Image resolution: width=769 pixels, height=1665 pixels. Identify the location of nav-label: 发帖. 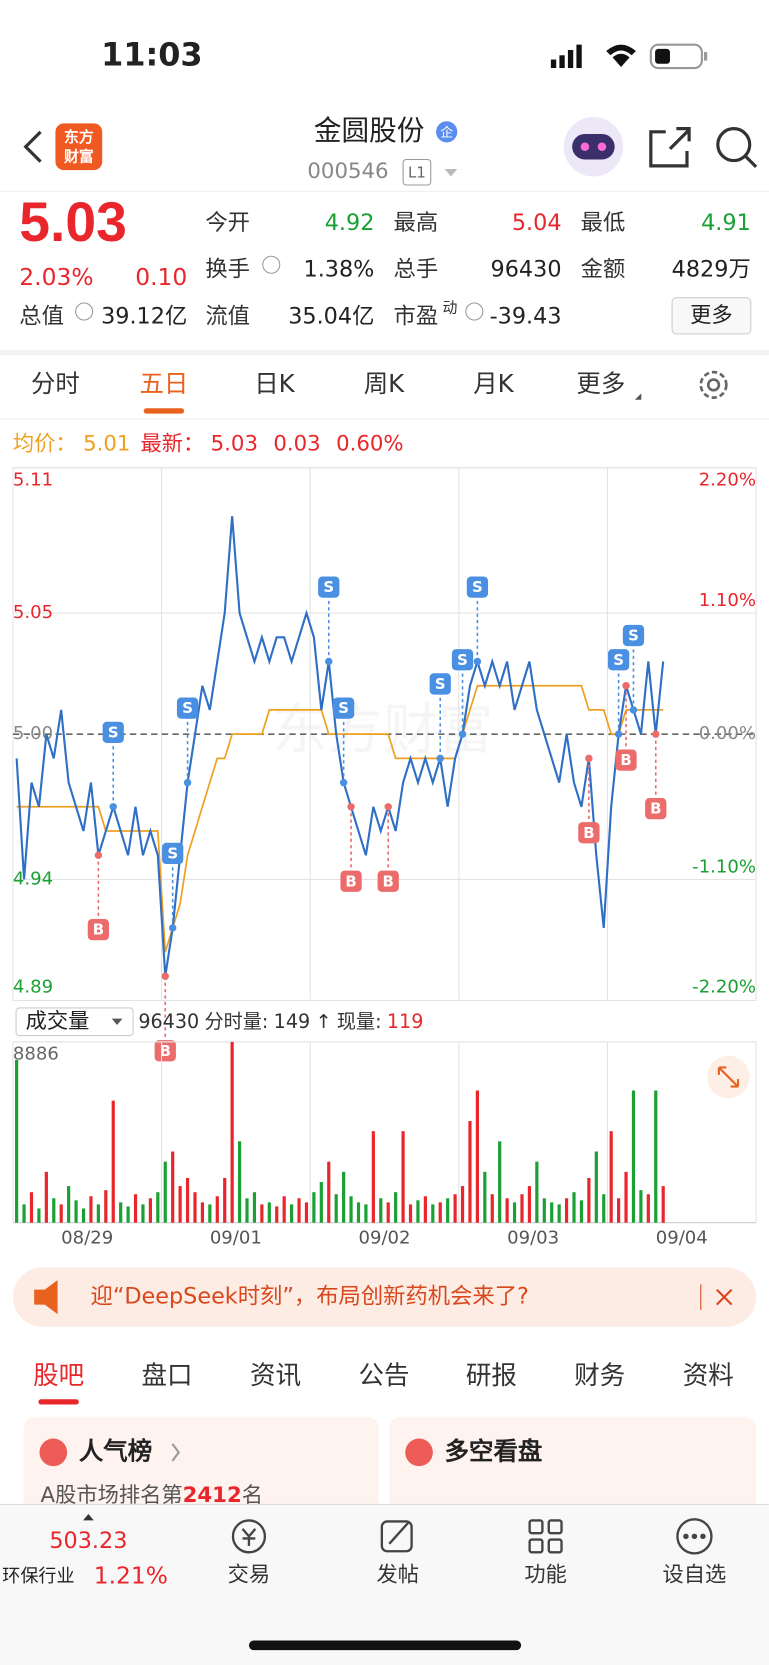
(398, 1575).